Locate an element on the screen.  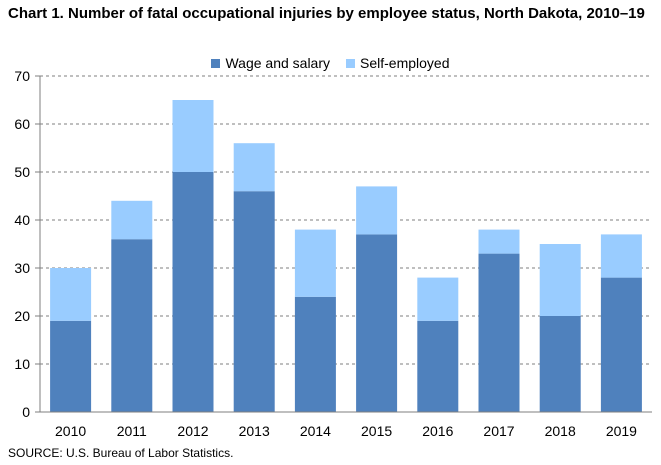
y-tick-label: 0 is located at coordinates (26, 412).